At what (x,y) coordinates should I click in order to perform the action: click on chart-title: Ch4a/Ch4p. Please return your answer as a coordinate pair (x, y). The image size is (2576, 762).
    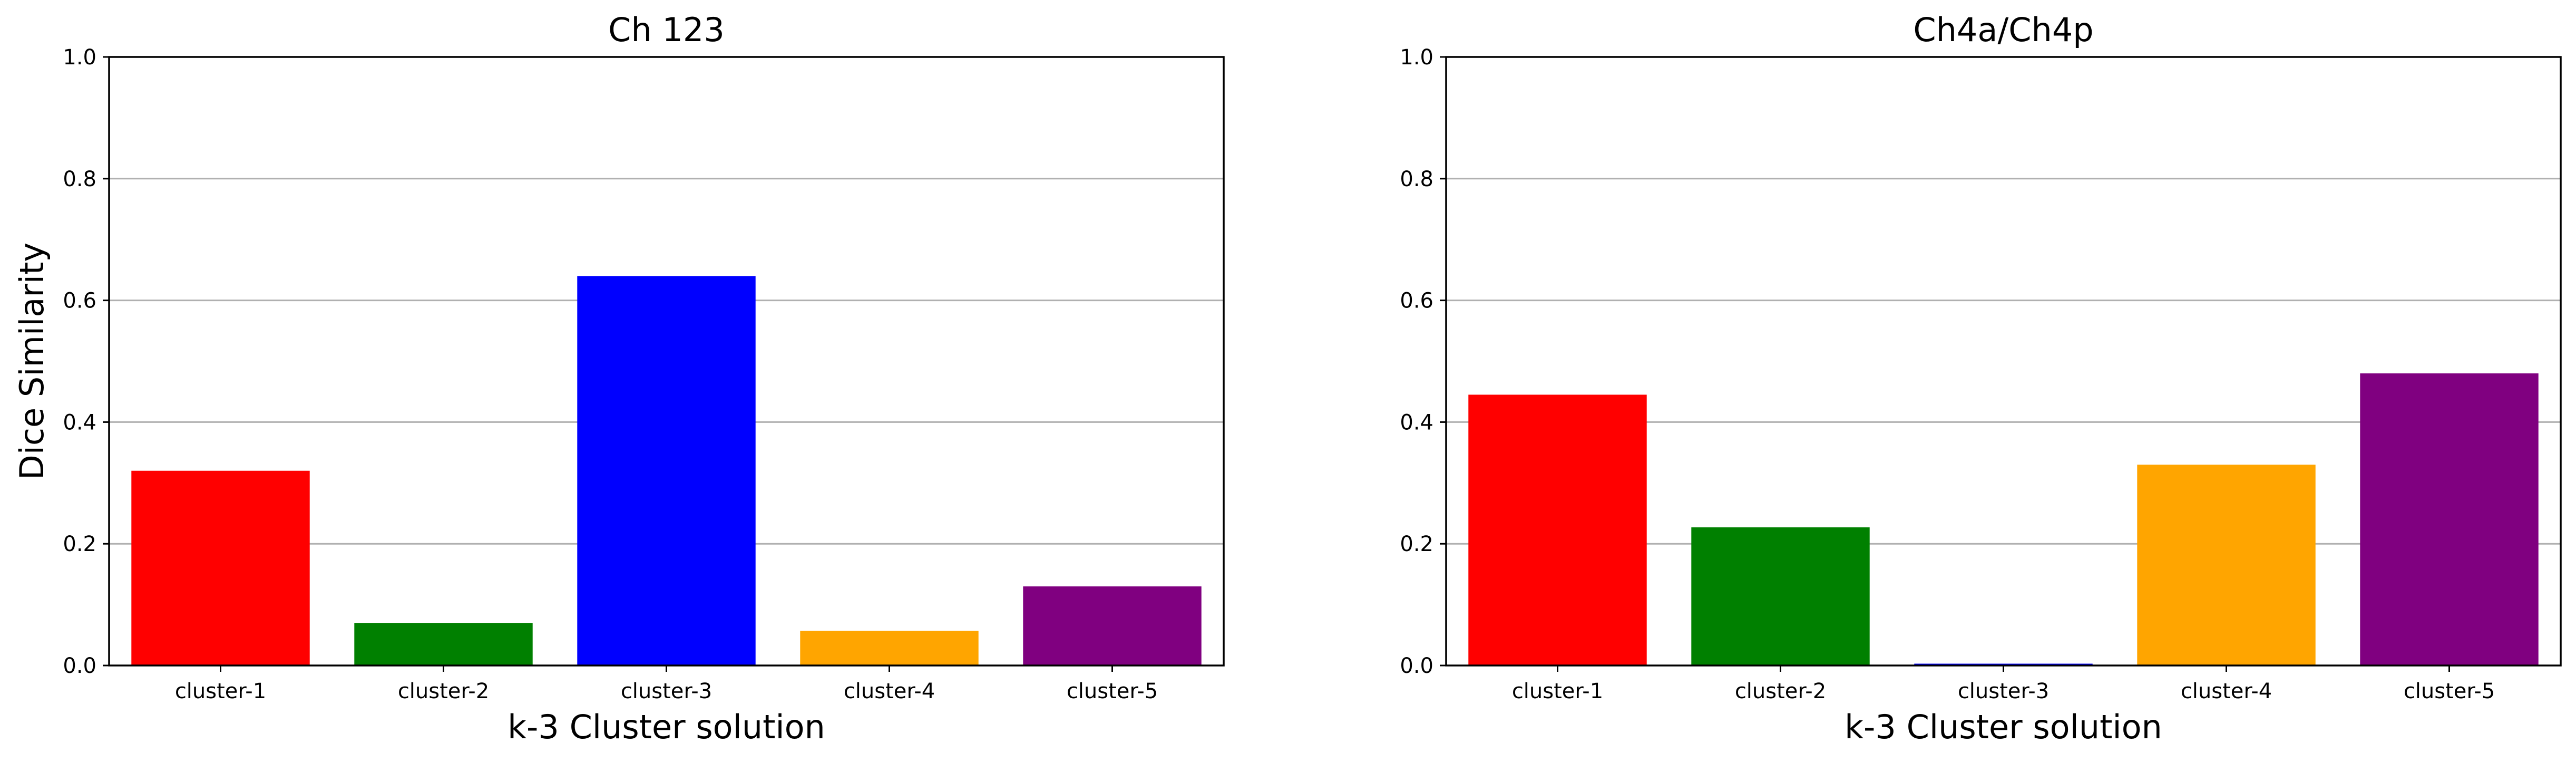
    Looking at the image, I should click on (2003, 30).